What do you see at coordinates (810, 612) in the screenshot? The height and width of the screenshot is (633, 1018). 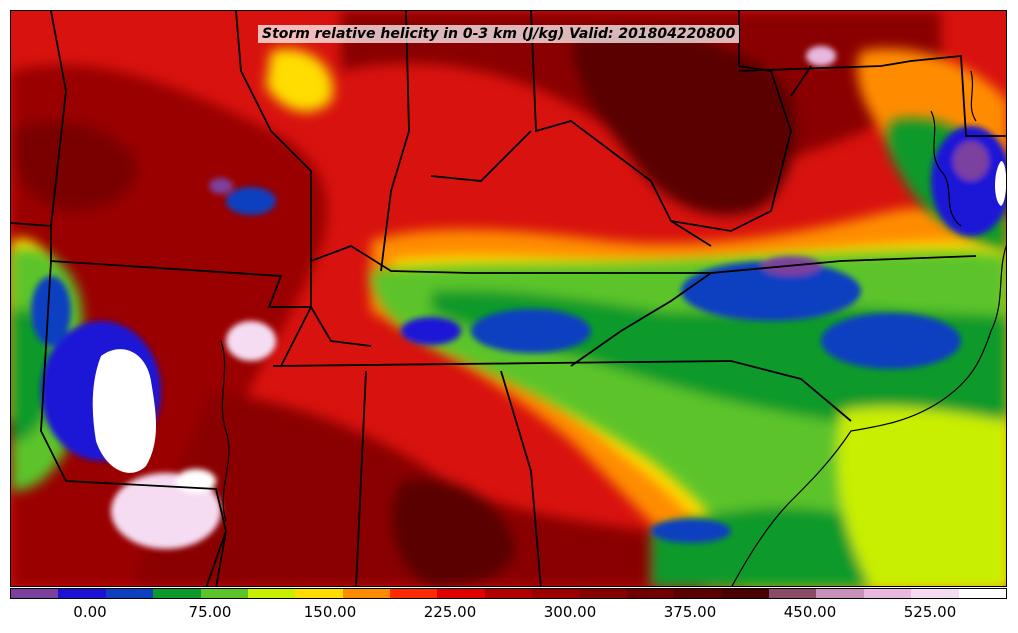 I see `colorbar-tick-label: 450.00` at bounding box center [810, 612].